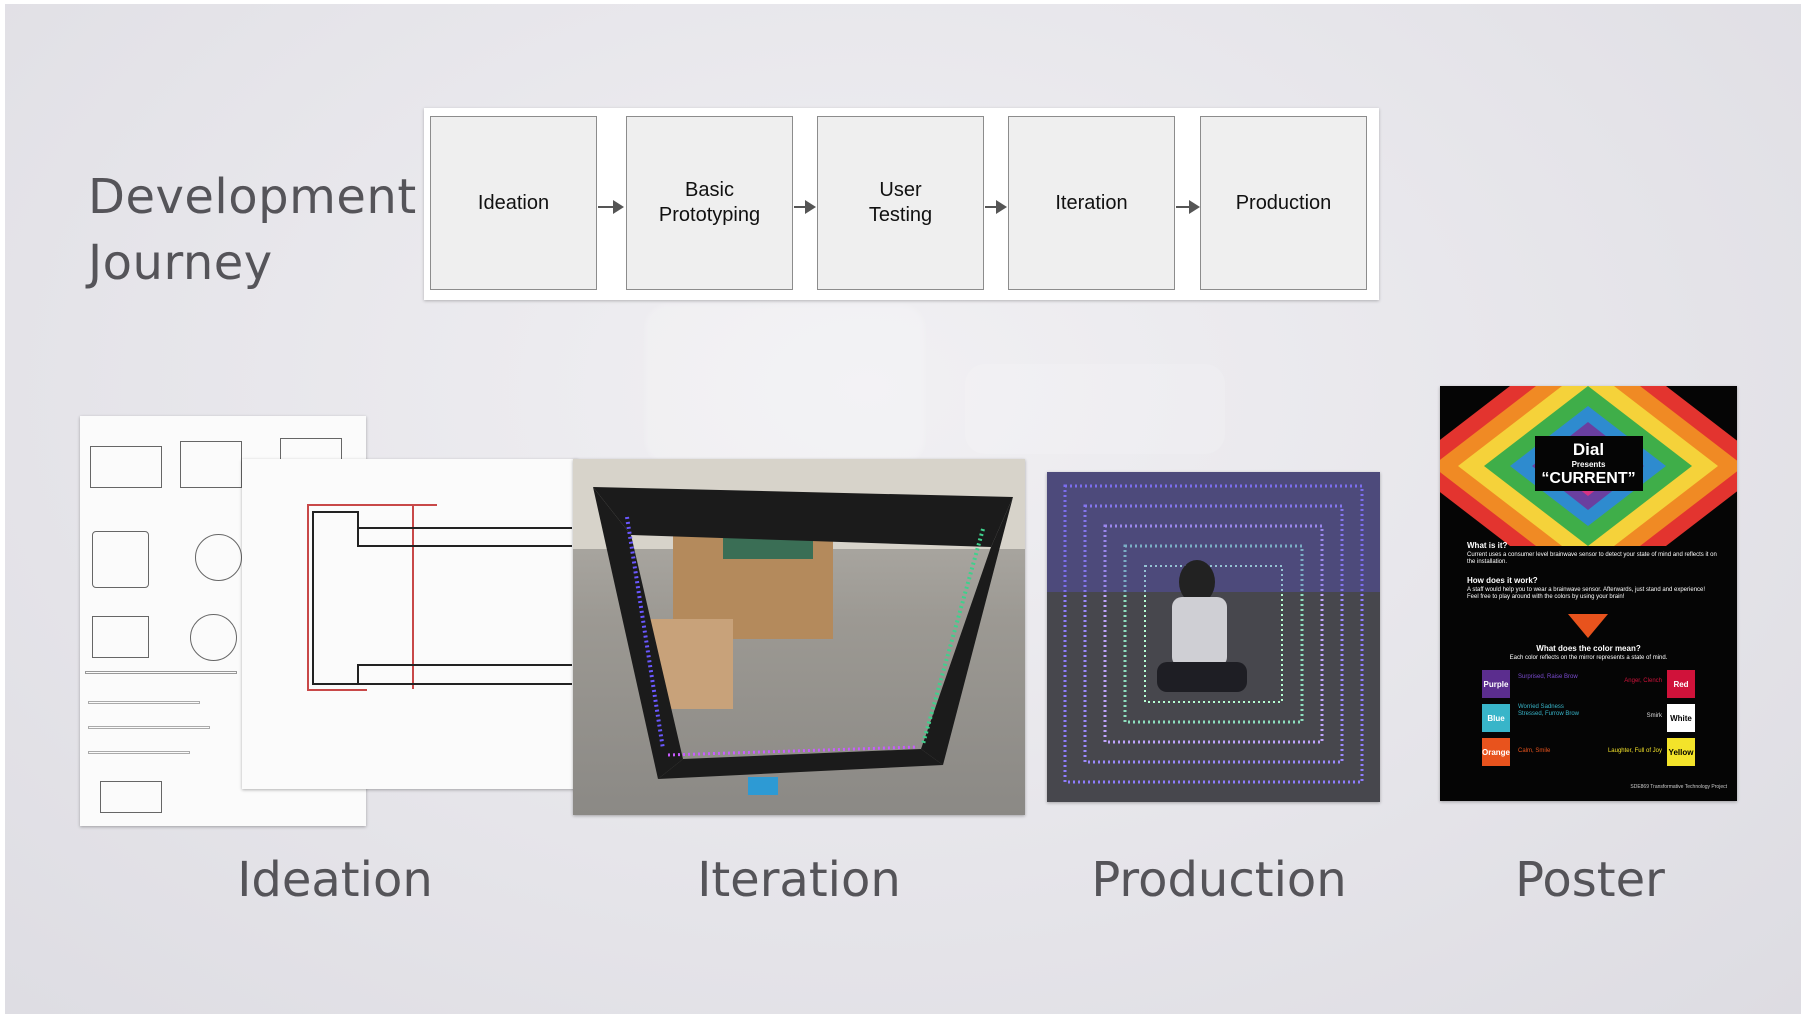  Describe the element at coordinates (1496, 718) in the screenshot. I see `poster-swatch-blue: Blue` at that location.